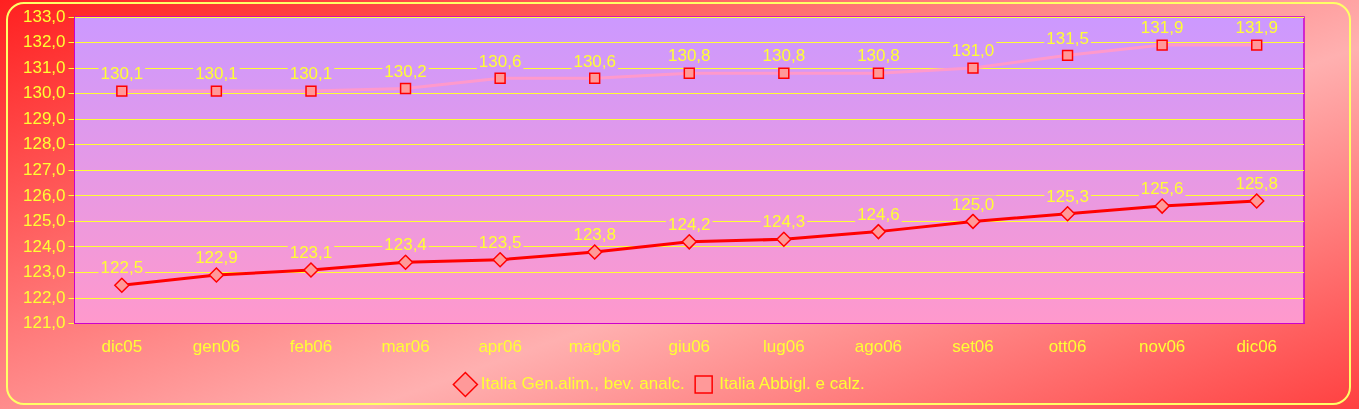 The height and width of the screenshot is (409, 1359). What do you see at coordinates (311, 253) in the screenshot?
I see `data-label: 123,1` at bounding box center [311, 253].